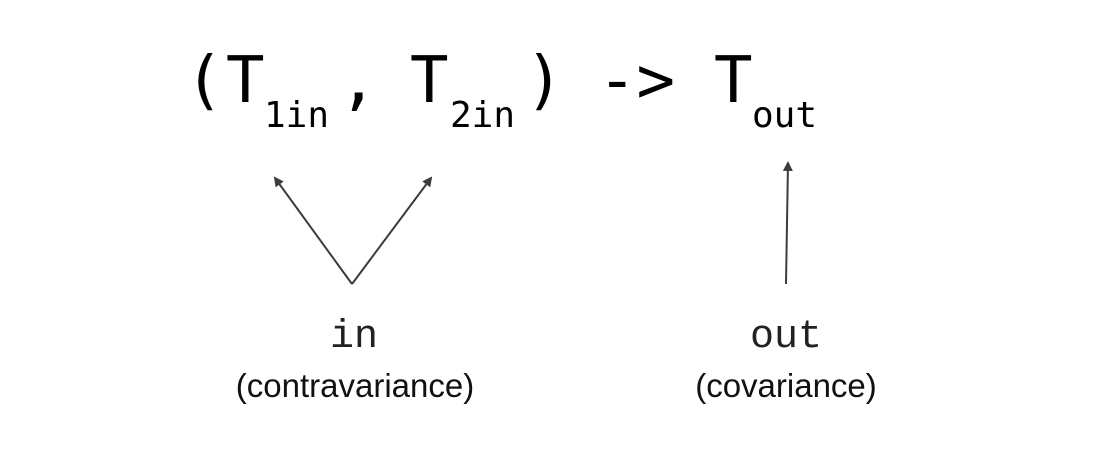 The width and height of the screenshot is (1108, 464). I want to click on type-t2: T, so click(429, 81).